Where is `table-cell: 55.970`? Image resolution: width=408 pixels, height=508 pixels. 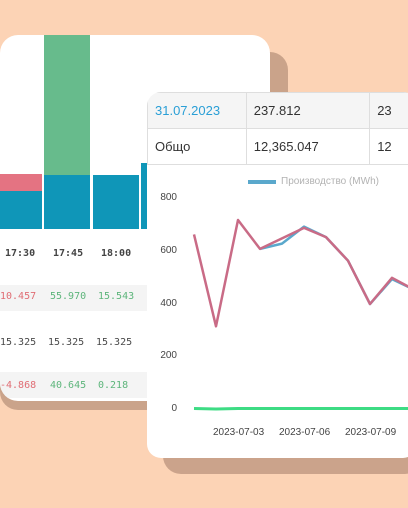
table-cell: 55.970 is located at coordinates (68, 296).